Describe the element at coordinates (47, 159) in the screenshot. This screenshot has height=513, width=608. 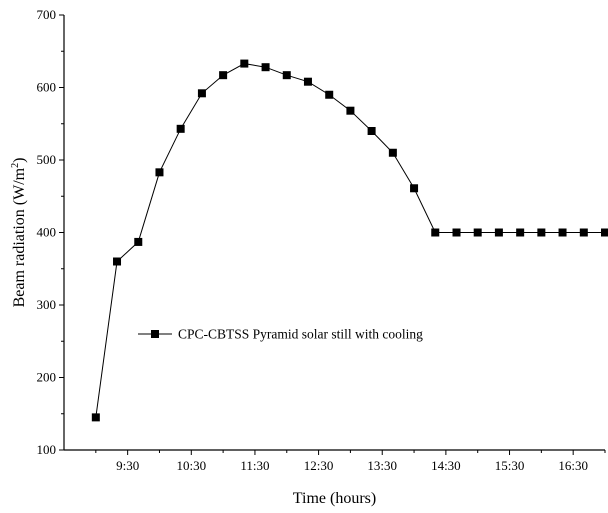
I see `y-tick-label: 500` at that location.